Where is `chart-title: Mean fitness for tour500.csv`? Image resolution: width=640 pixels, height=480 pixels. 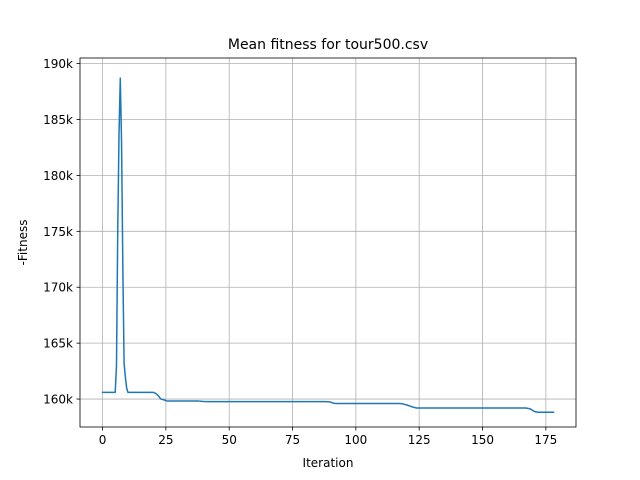
chart-title: Mean fitness for tour500.csv is located at coordinates (328, 45).